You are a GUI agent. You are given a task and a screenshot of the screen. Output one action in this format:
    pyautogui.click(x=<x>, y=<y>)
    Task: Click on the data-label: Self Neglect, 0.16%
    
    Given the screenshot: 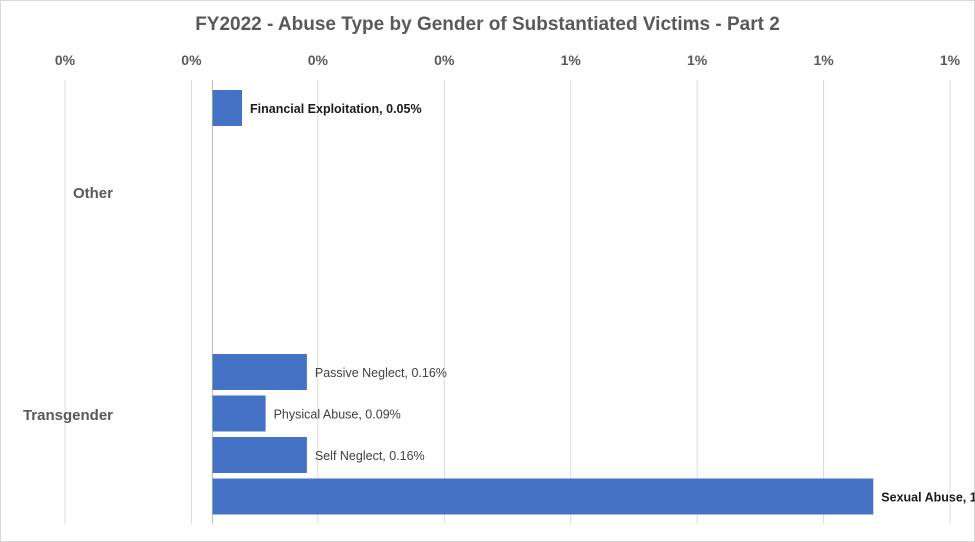 What is the action you would take?
    pyautogui.click(x=370, y=456)
    